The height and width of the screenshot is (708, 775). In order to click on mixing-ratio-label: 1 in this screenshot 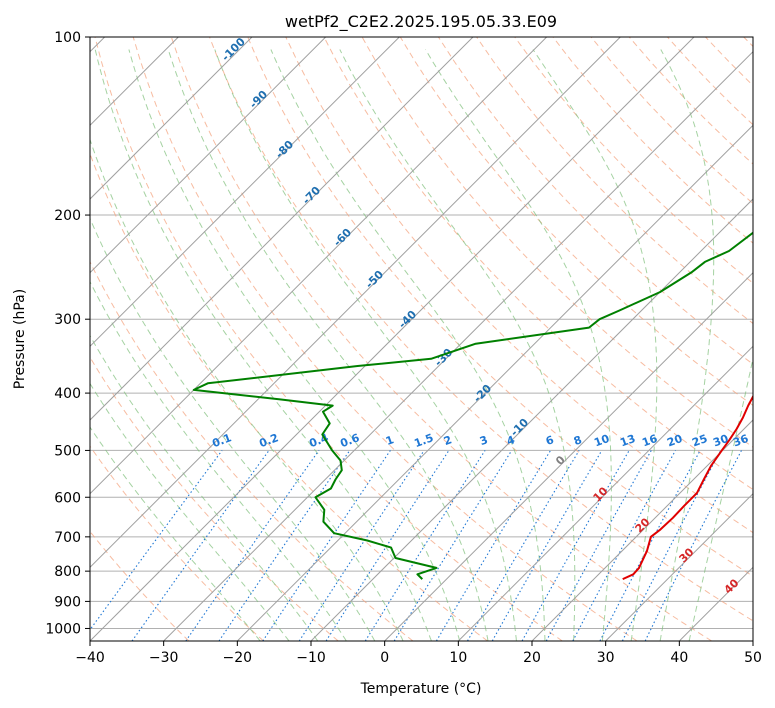, I will do `click(390, 440)`.